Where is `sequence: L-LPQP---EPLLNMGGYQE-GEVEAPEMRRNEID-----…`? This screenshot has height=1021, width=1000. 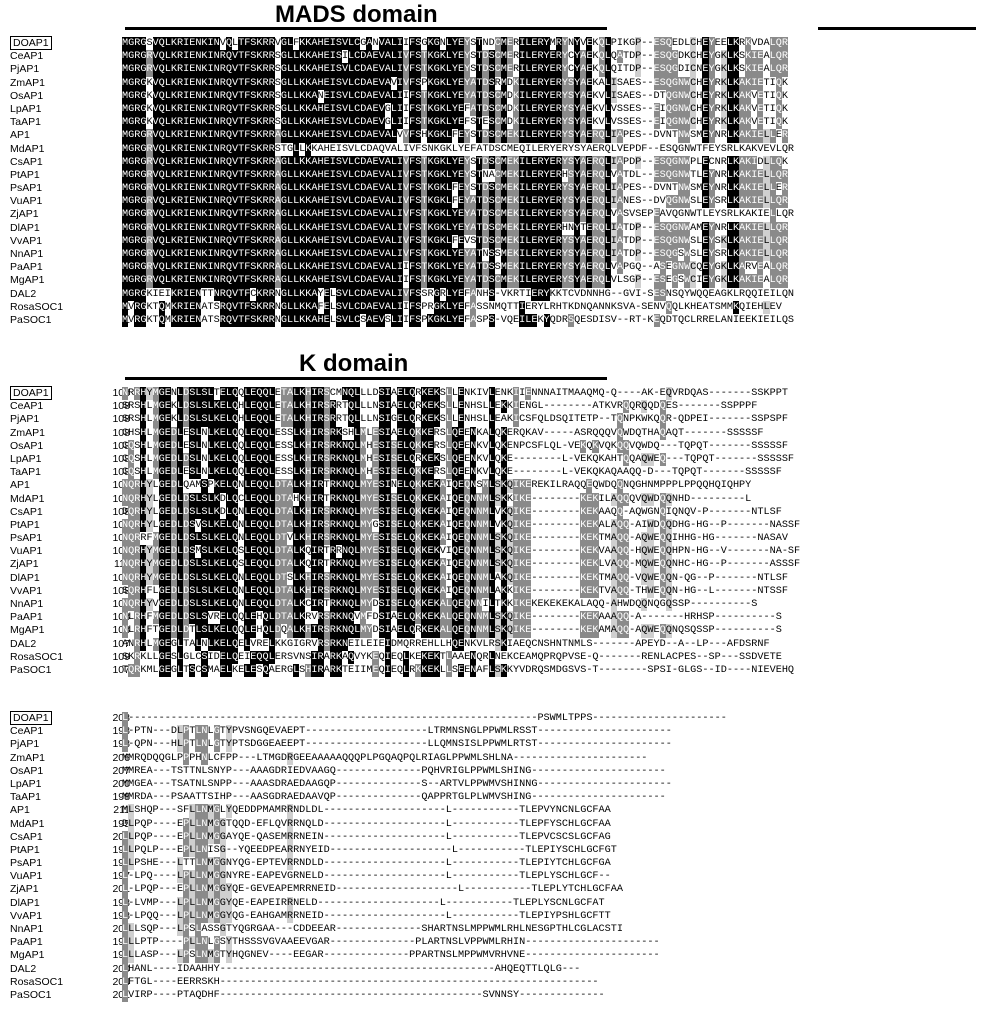
sequence: L-LPQP---EPLLNMGGYQE-GEVEAPEMRRNEID-----… is located at coordinates (372, 890).